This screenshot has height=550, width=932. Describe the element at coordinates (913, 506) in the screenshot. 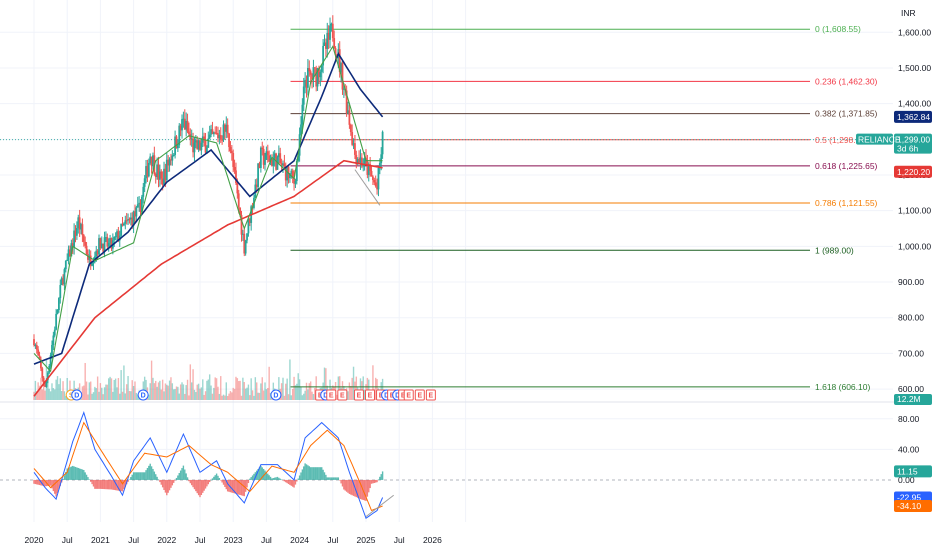

I see `macd-tag-bg` at that location.